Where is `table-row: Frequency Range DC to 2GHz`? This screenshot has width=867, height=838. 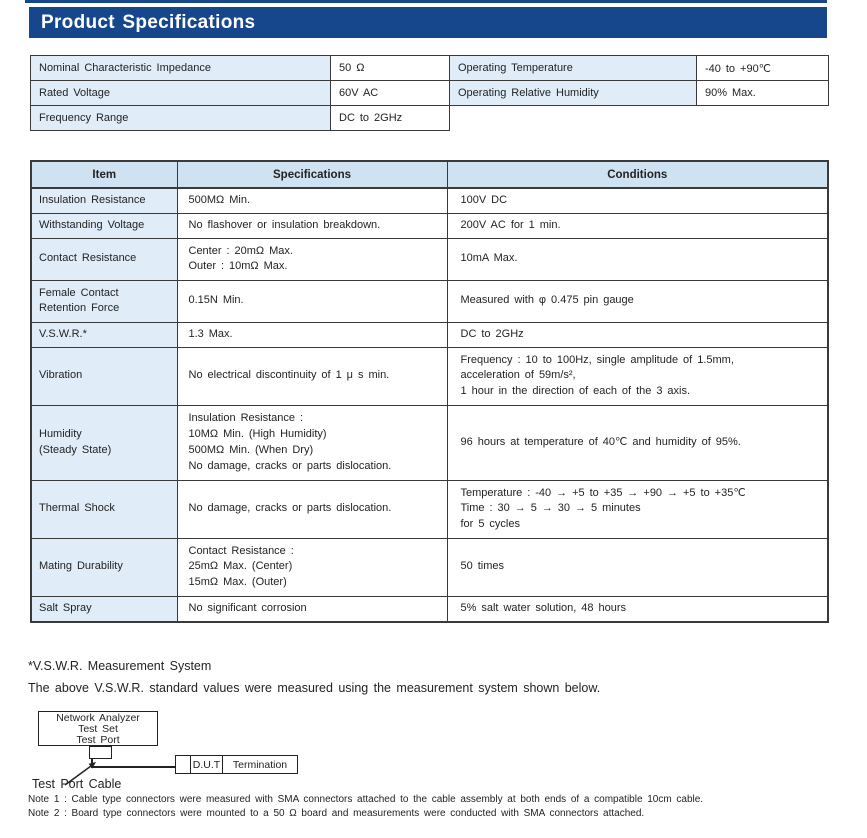
table-row: Frequency Range DC to 2GHz is located at coordinates (240, 118).